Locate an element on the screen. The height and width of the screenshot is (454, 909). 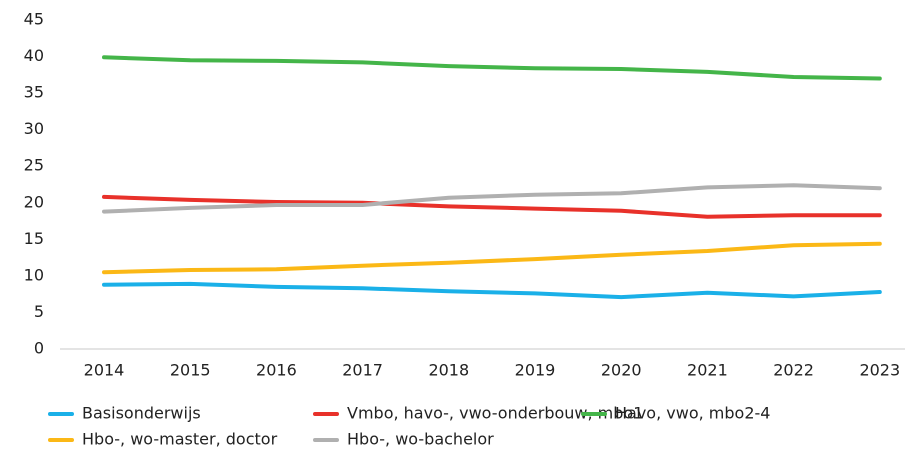
y-tick-label: 5 is located at coordinates (39, 311).